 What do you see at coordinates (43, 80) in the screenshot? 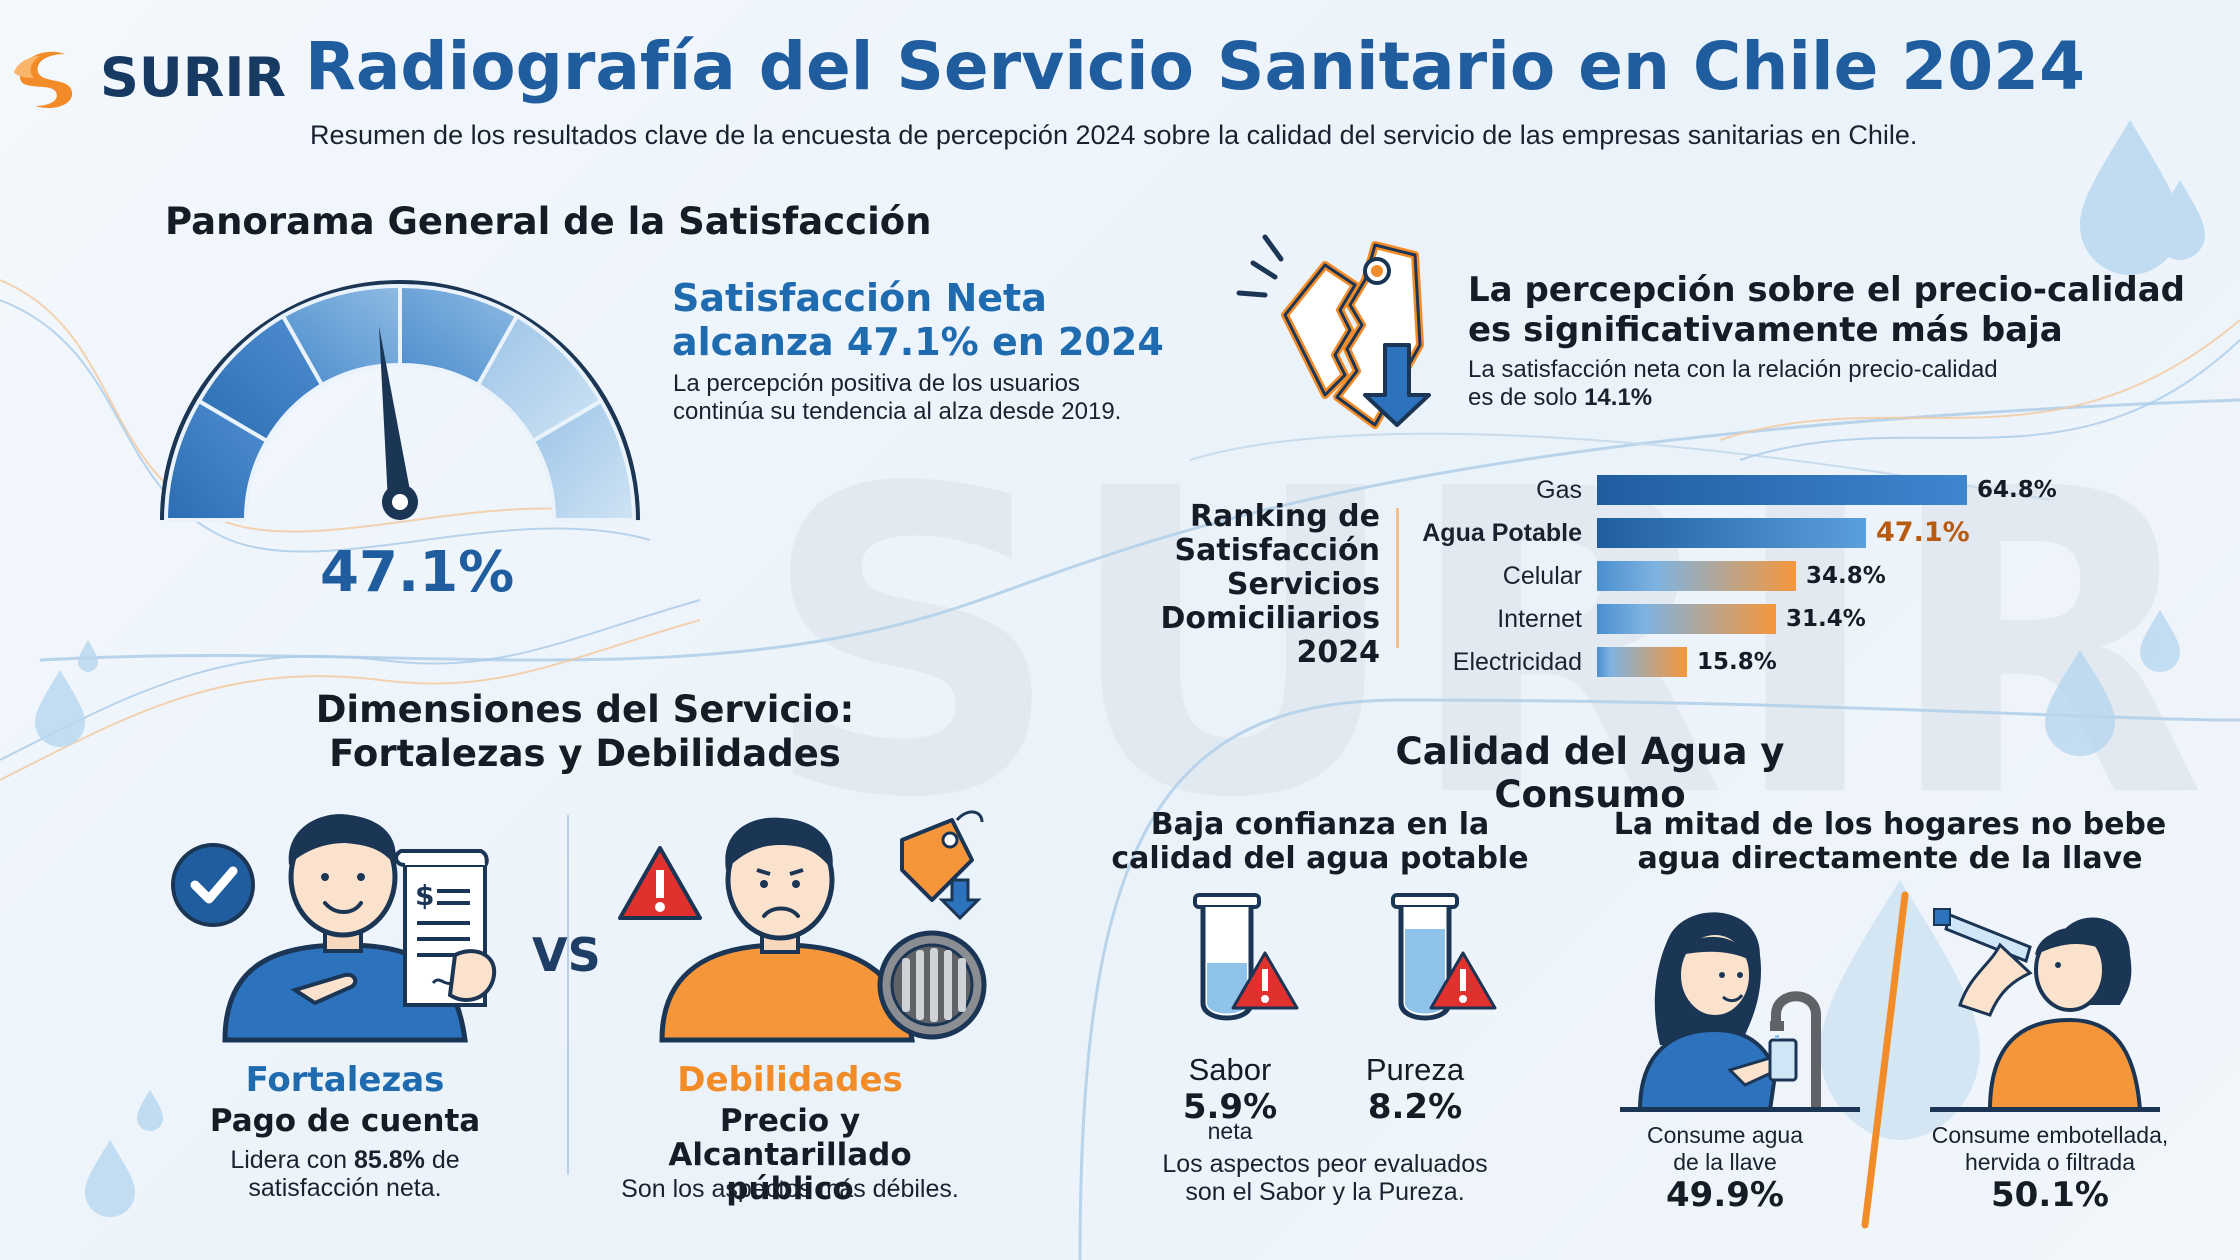
I see `surir-logo-icon` at bounding box center [43, 80].